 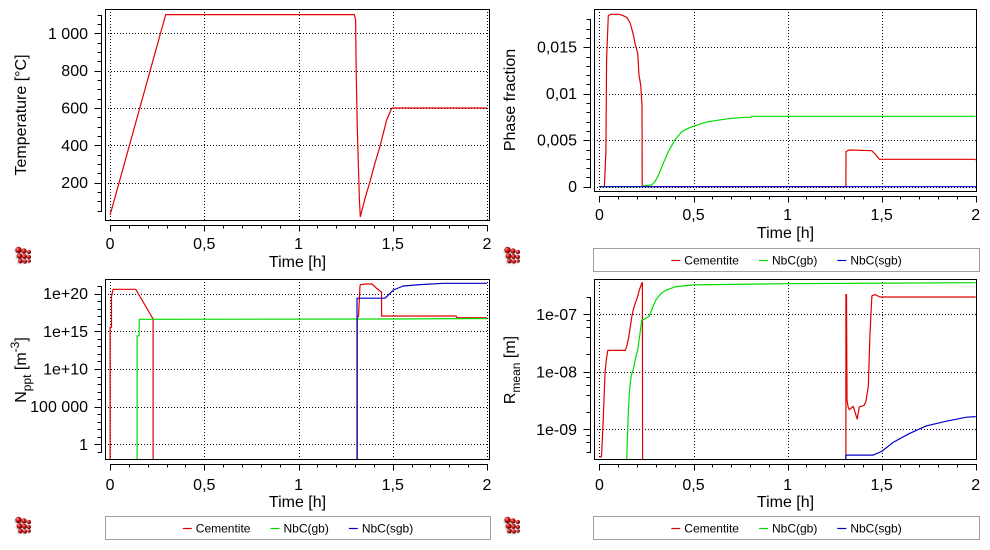 I want to click on y-tick-label: 0, so click(x=572, y=187).